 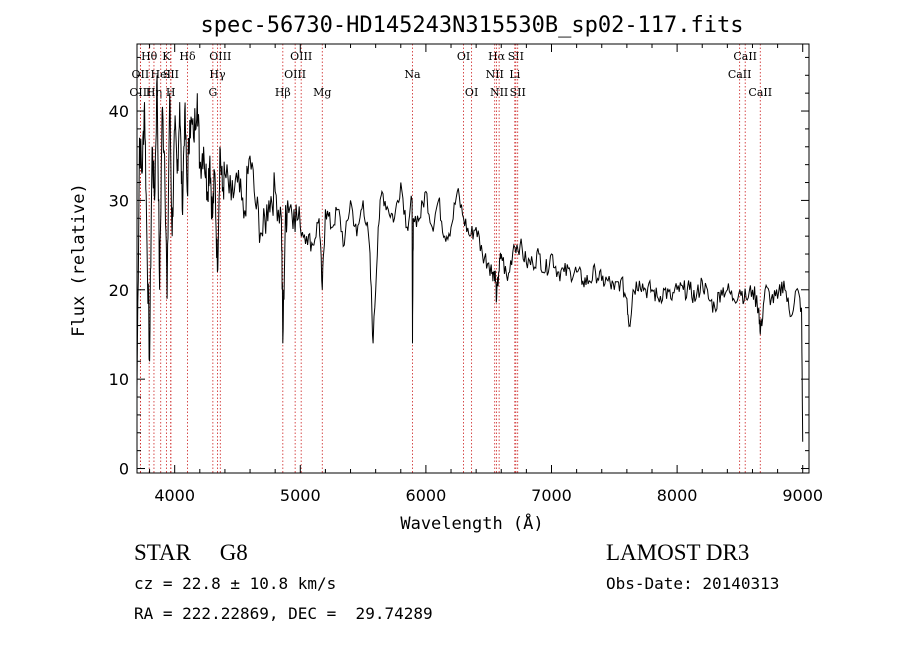 I want to click on x-tick-label: 4000, so click(x=174, y=495).